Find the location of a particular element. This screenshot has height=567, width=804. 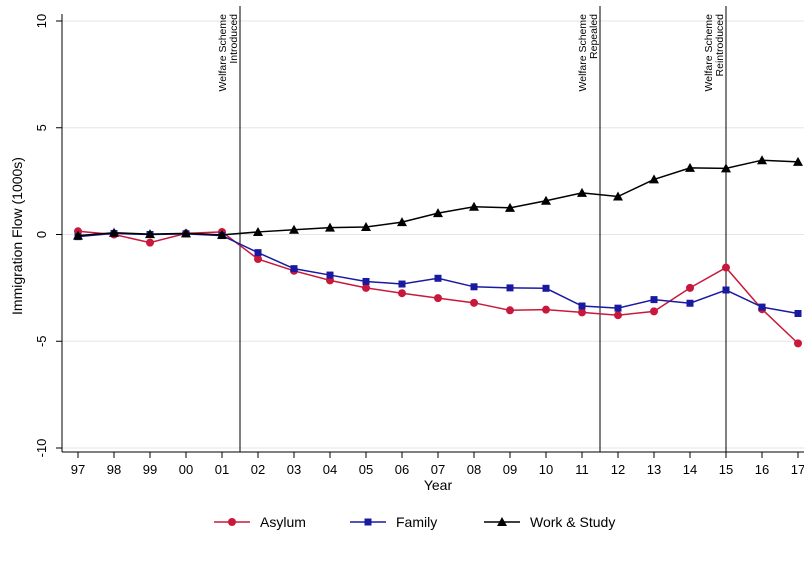

event-label-line: Introduced is located at coordinates (234, 39).